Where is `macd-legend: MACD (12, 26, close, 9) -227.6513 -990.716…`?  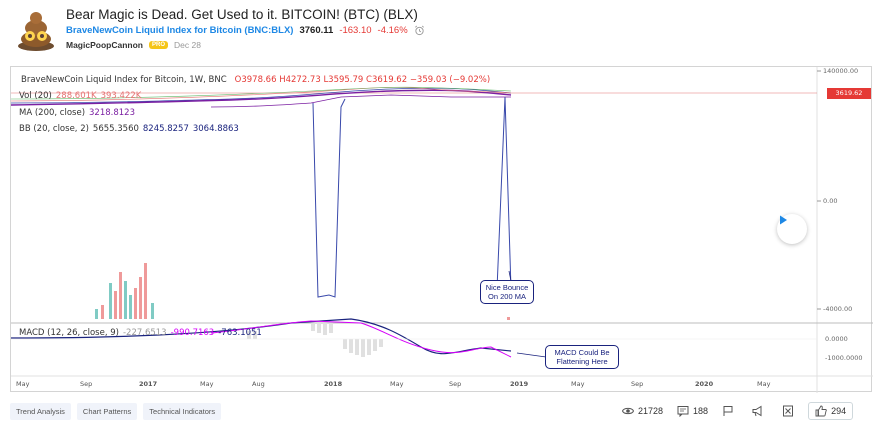 macd-legend: MACD (12, 26, close, 9) -227.6513 -990.716… is located at coordinates (140, 333).